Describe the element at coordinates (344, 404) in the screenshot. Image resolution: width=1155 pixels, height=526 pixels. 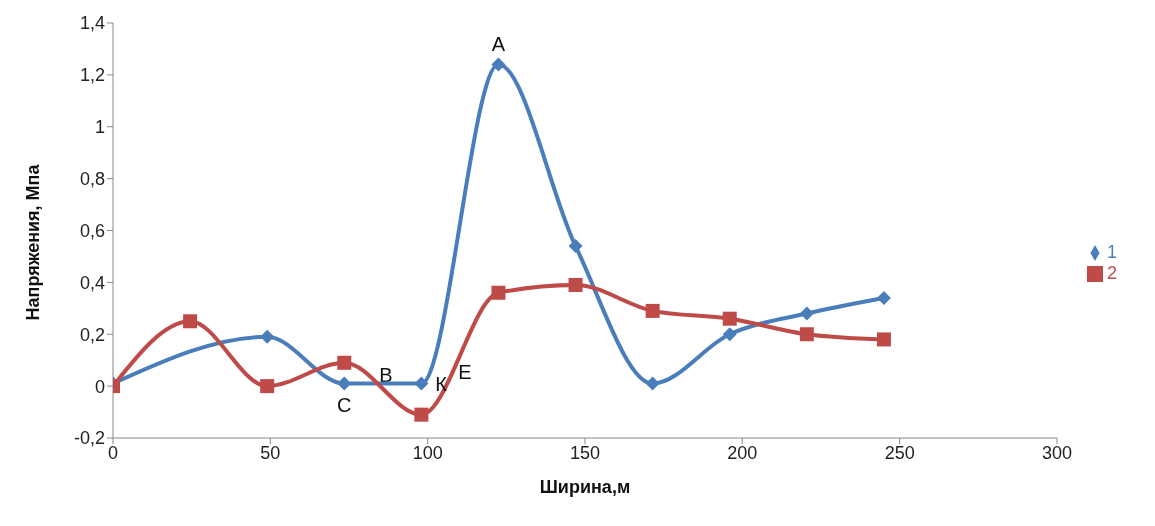
I see `annotation: C` at that location.